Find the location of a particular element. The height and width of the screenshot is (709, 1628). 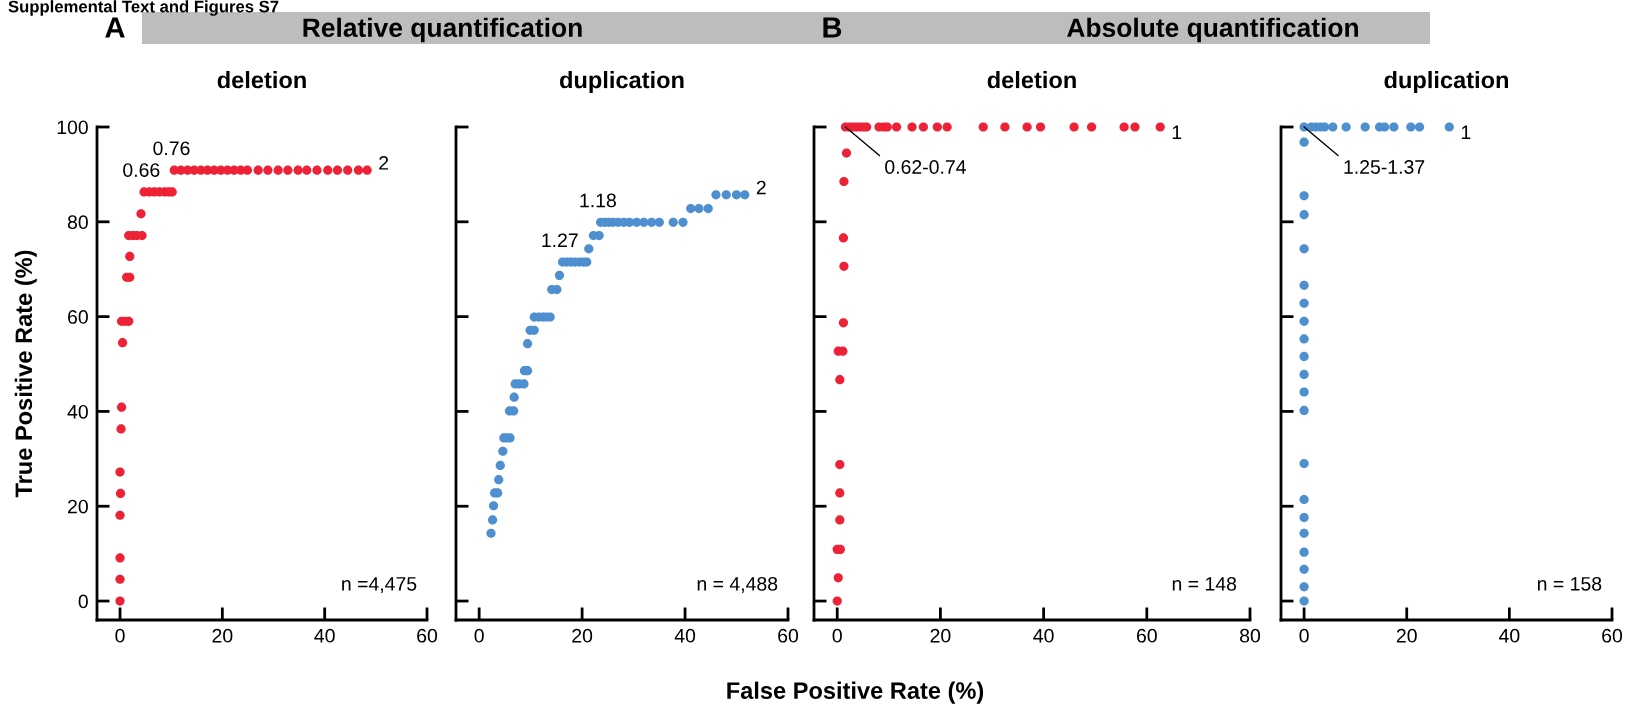

annotation: n =4,475 is located at coordinates (379, 585).